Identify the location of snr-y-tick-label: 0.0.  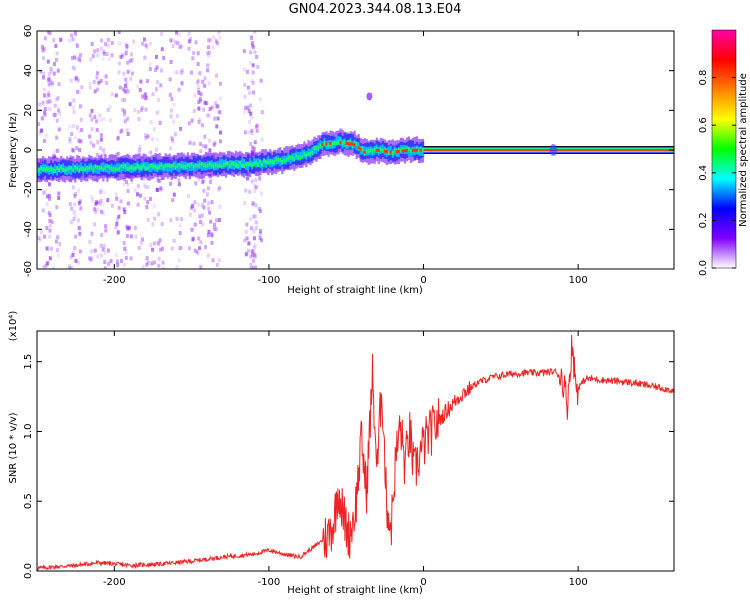
(28, 571).